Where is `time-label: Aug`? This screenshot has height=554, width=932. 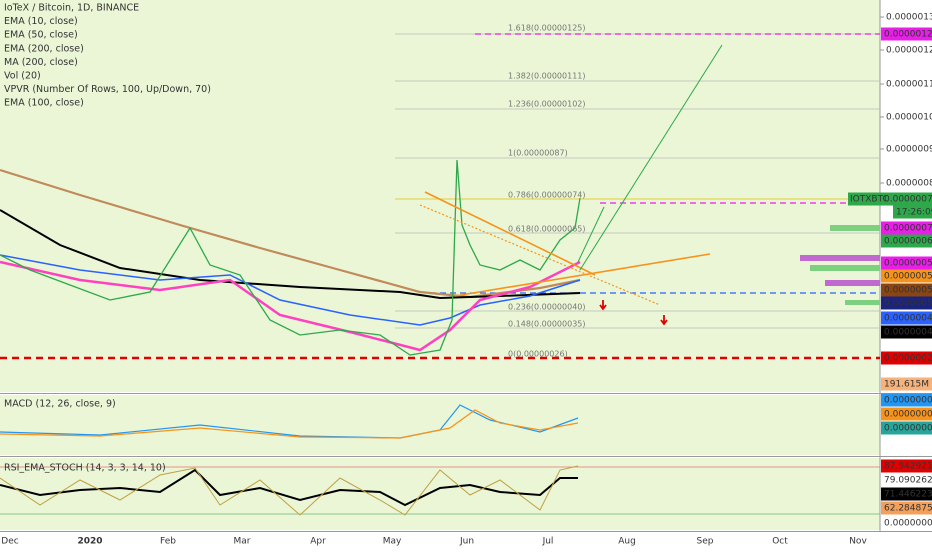 time-label: Aug is located at coordinates (627, 542).